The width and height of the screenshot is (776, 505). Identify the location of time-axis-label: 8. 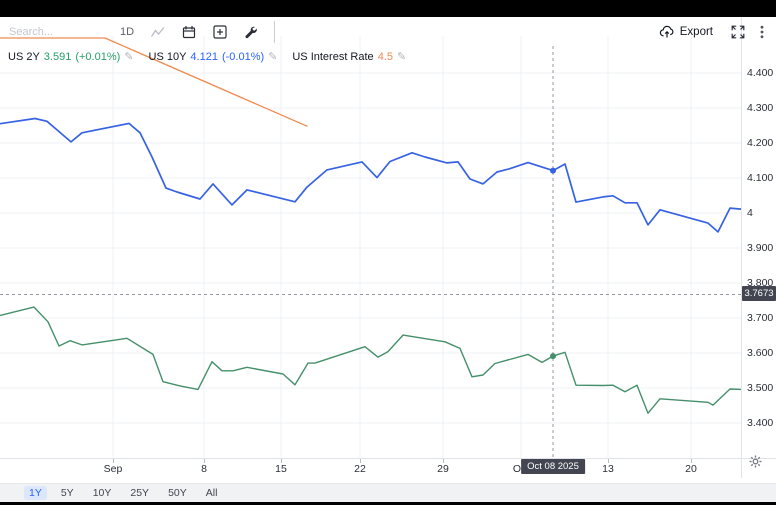
(204, 469).